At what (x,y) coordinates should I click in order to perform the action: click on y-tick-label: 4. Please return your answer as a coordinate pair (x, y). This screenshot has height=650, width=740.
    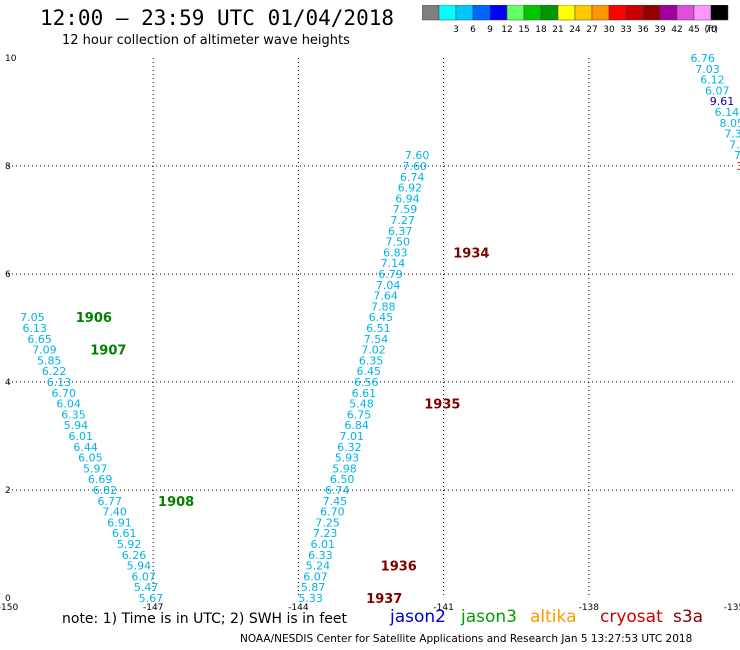
    Looking at the image, I should click on (8, 383).